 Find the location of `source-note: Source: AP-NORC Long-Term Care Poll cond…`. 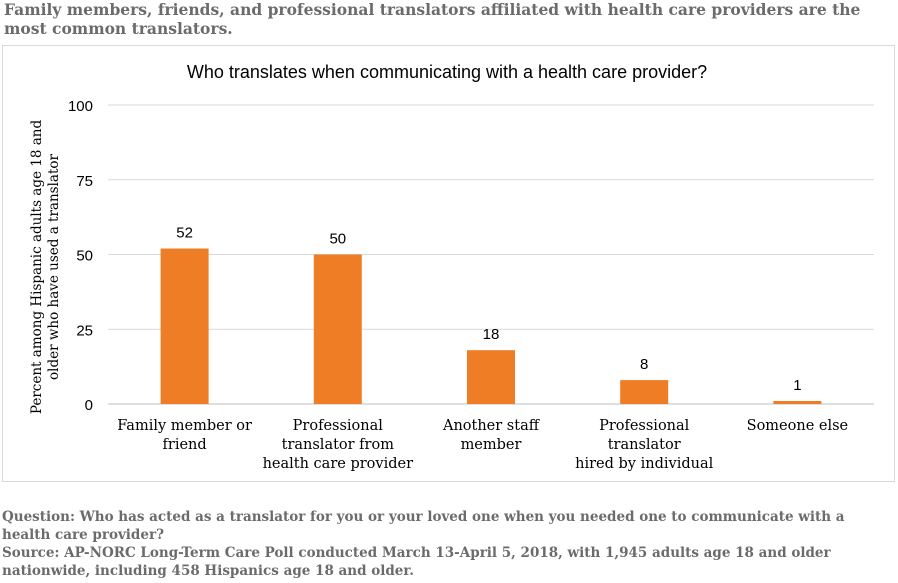

source-note: Source: AP-NORC Long-Term Care Poll cond… is located at coordinates (416, 562).